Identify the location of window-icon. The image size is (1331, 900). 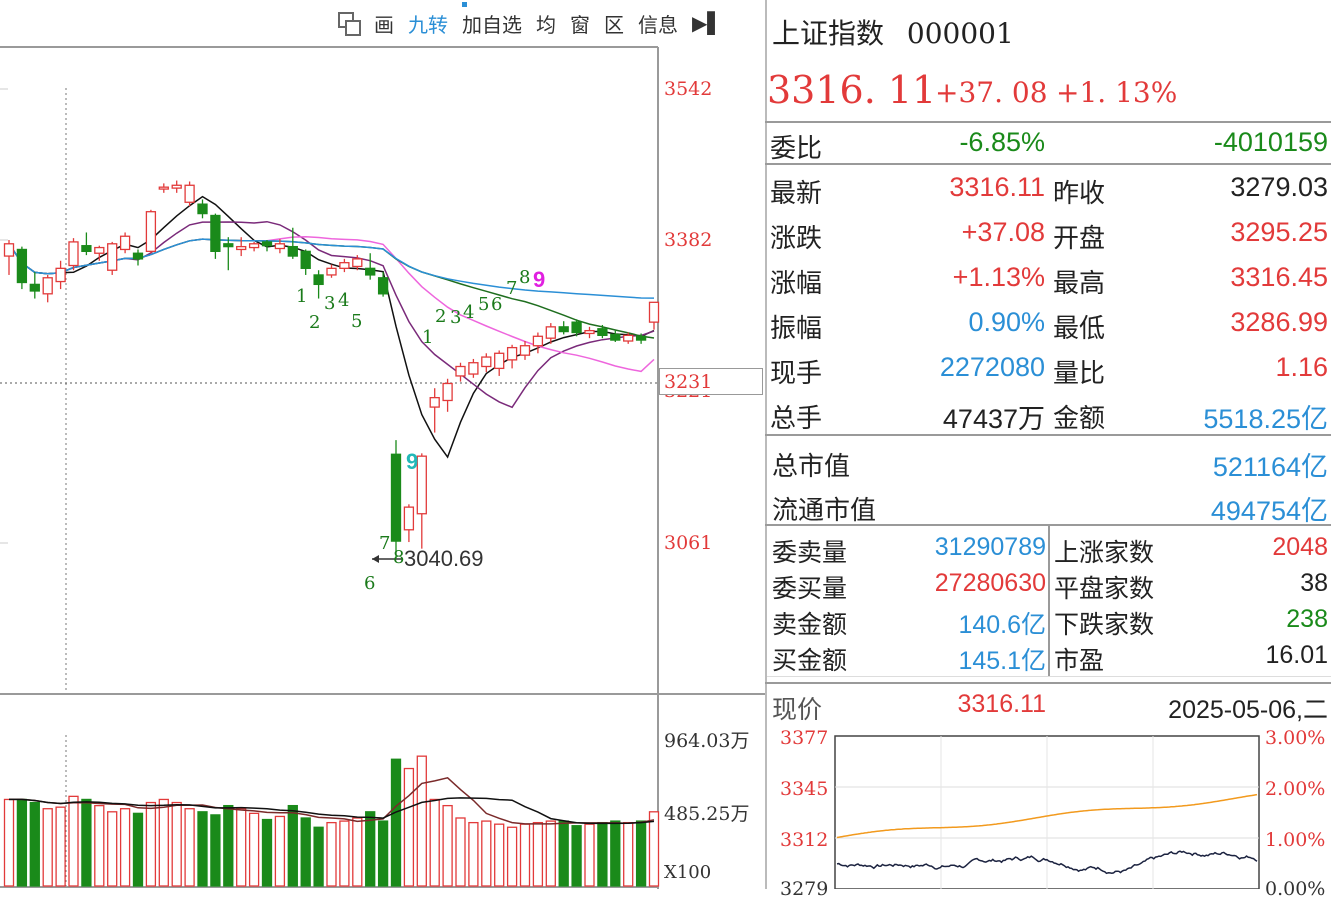
(349, 24).